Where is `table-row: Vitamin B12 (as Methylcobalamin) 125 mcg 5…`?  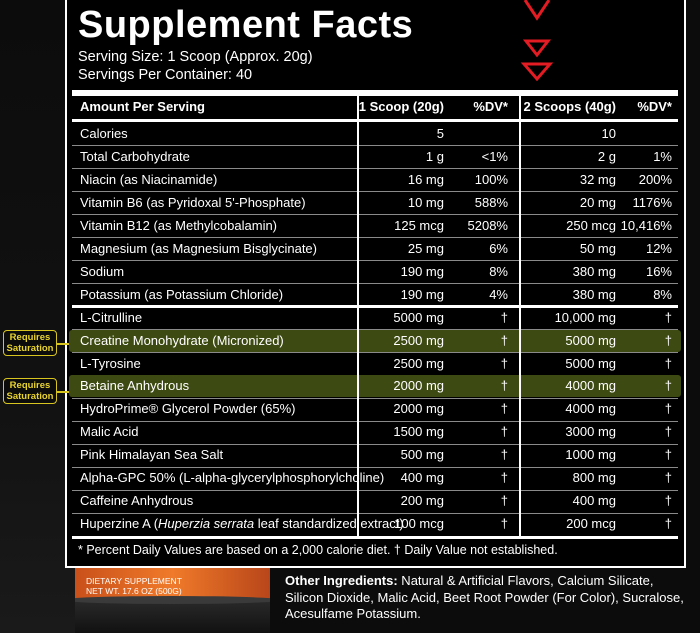
table-row: Vitamin B12 (as Methylcobalamin) 125 mcg 5… is located at coordinates (375, 226).